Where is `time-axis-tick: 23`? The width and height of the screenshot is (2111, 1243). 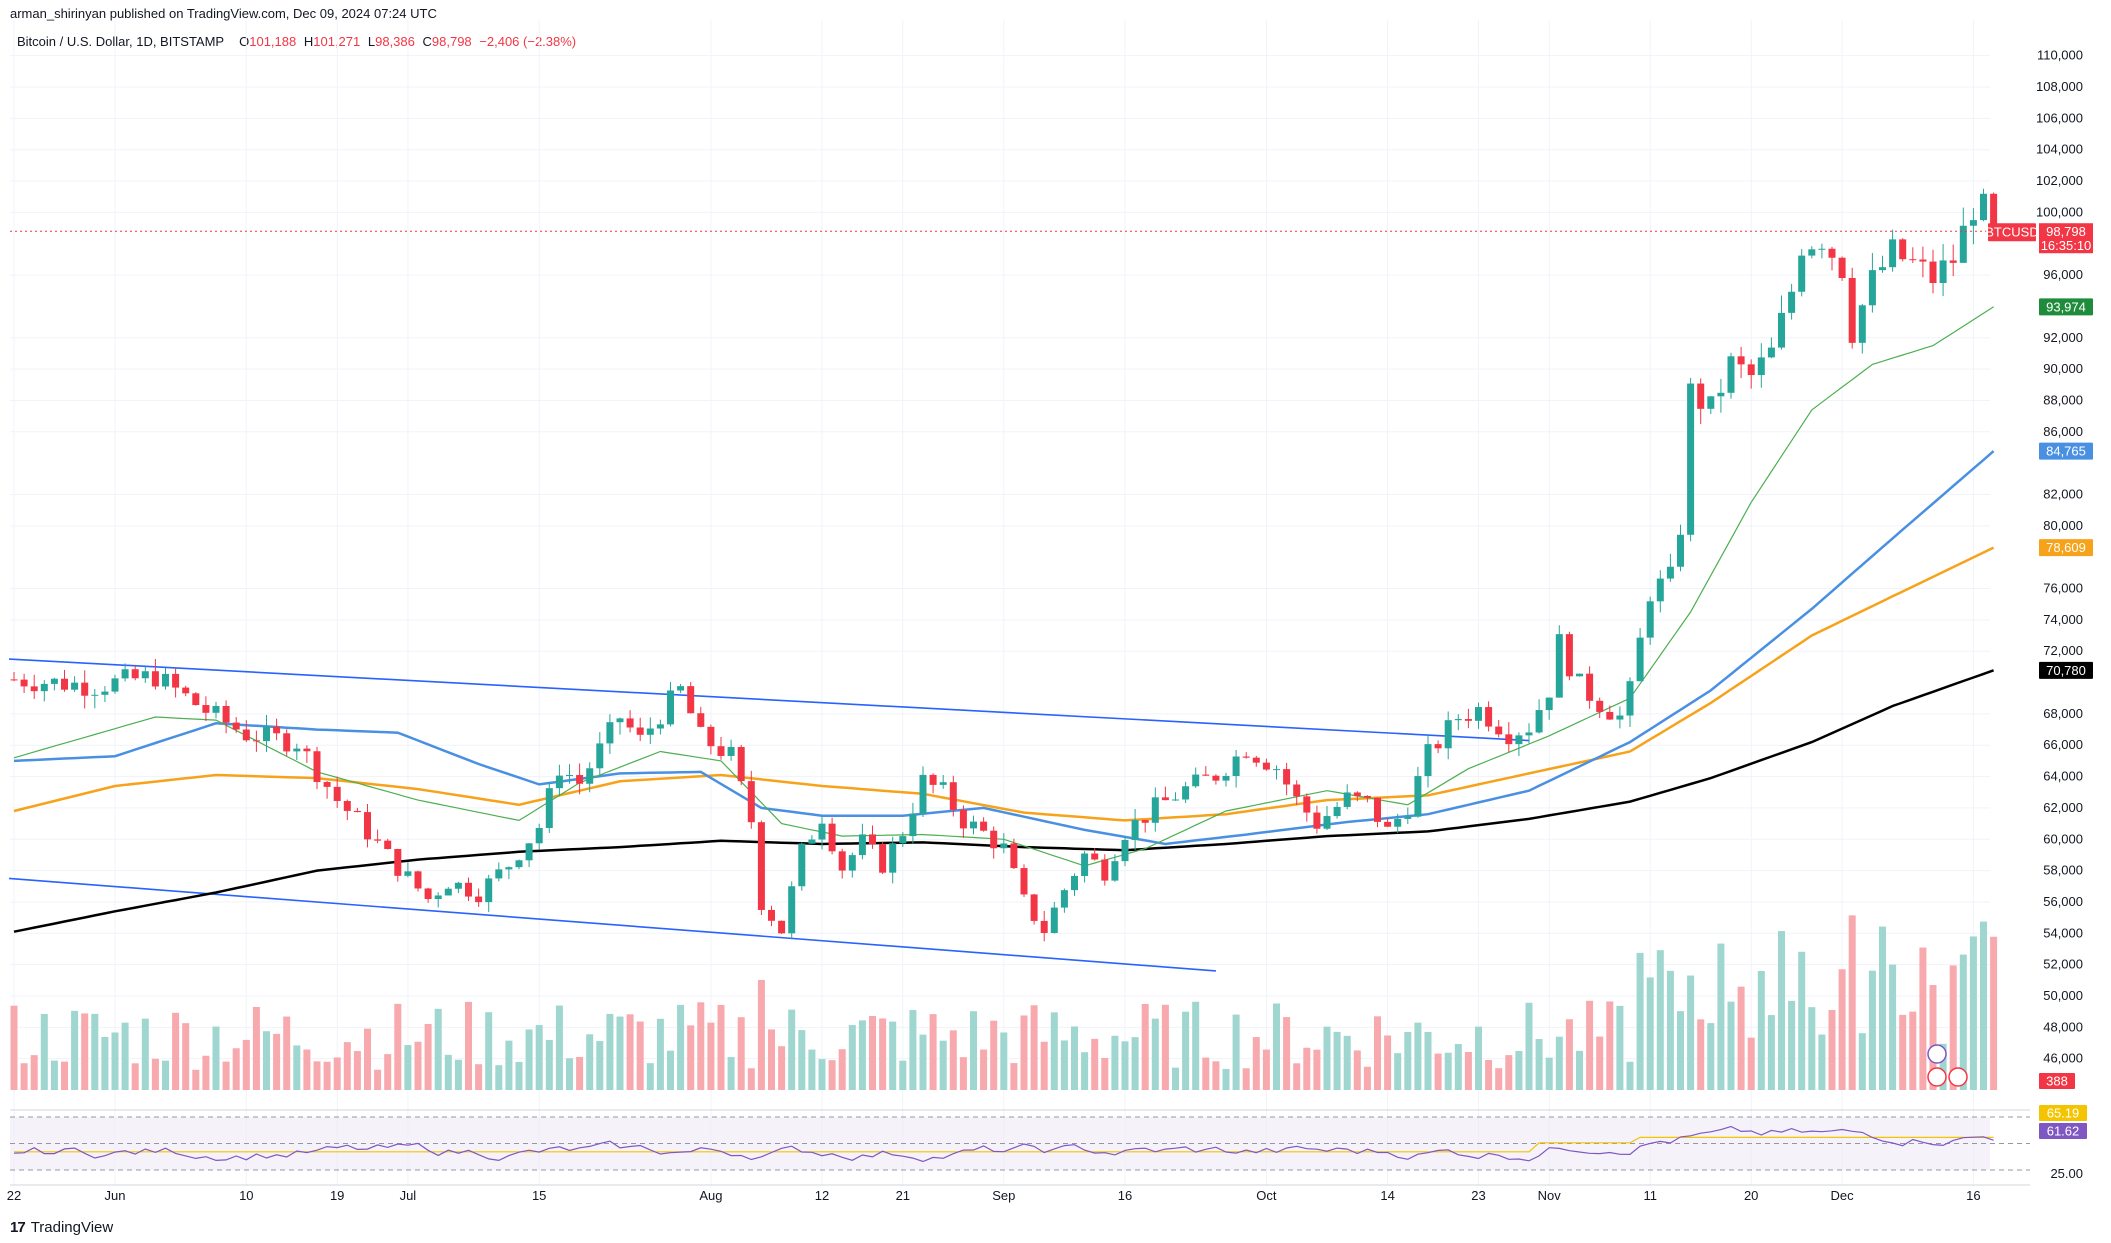 time-axis-tick: 23 is located at coordinates (1478, 1195).